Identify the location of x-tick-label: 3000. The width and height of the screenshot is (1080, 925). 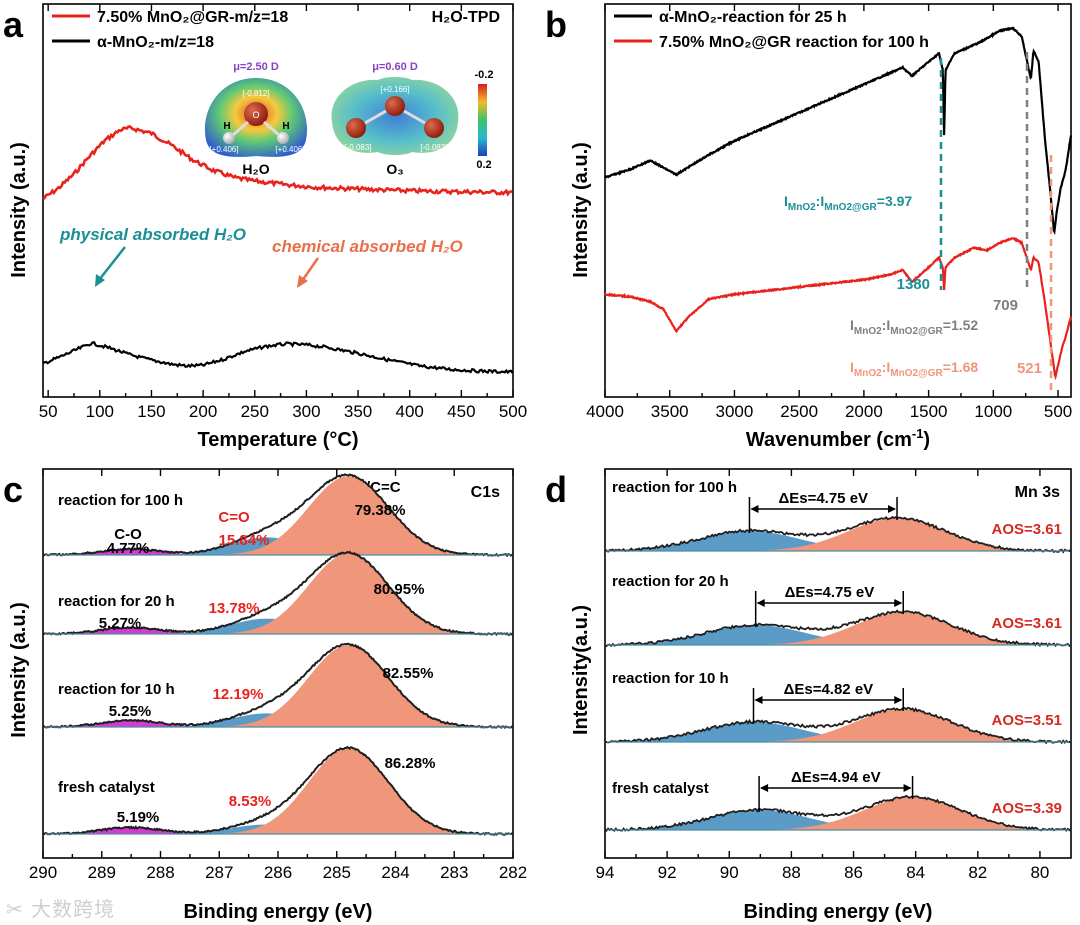
(735, 411).